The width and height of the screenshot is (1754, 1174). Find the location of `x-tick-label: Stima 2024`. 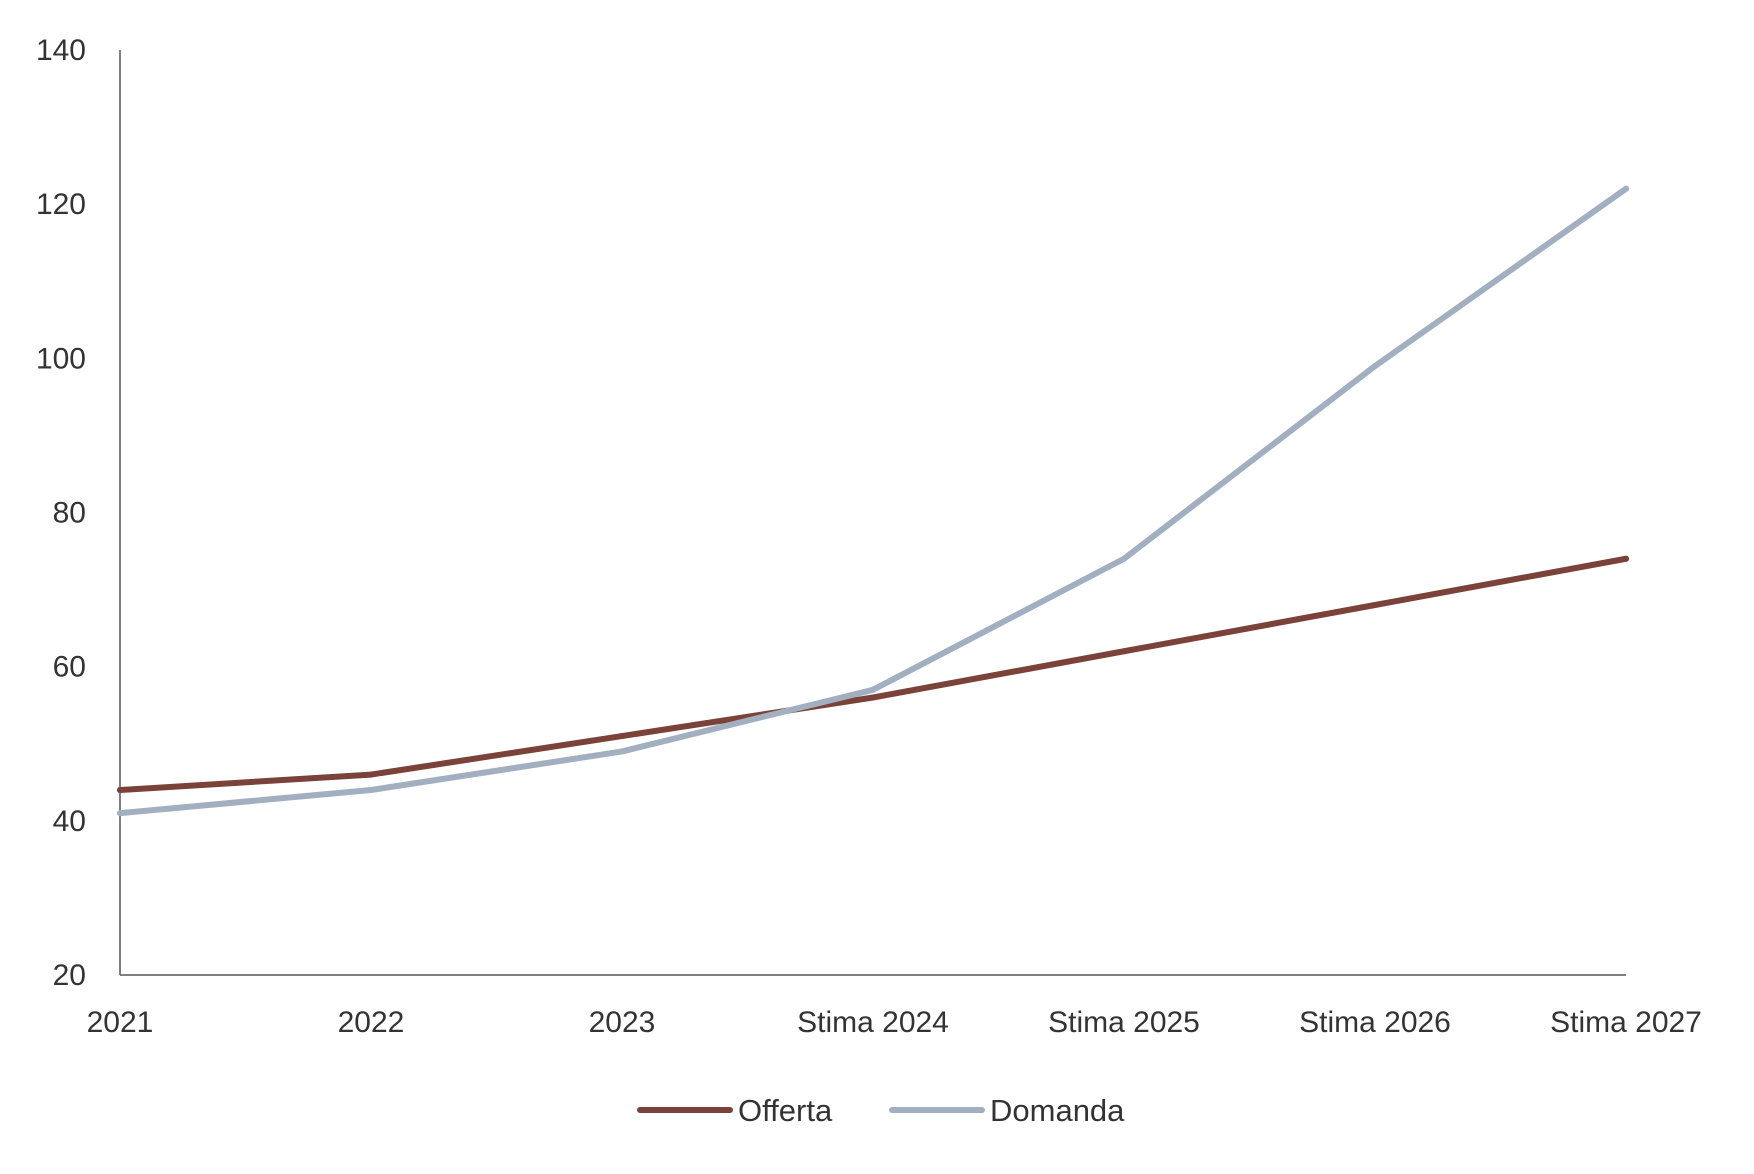

x-tick-label: Stima 2024 is located at coordinates (873, 1022).